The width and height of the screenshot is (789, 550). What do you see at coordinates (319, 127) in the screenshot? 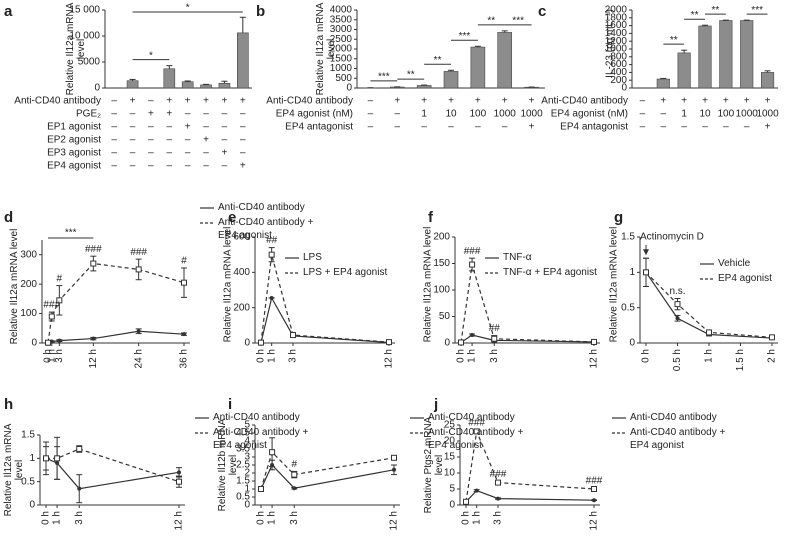
I see `treatment-name: EP4 antagonist` at bounding box center [319, 127].